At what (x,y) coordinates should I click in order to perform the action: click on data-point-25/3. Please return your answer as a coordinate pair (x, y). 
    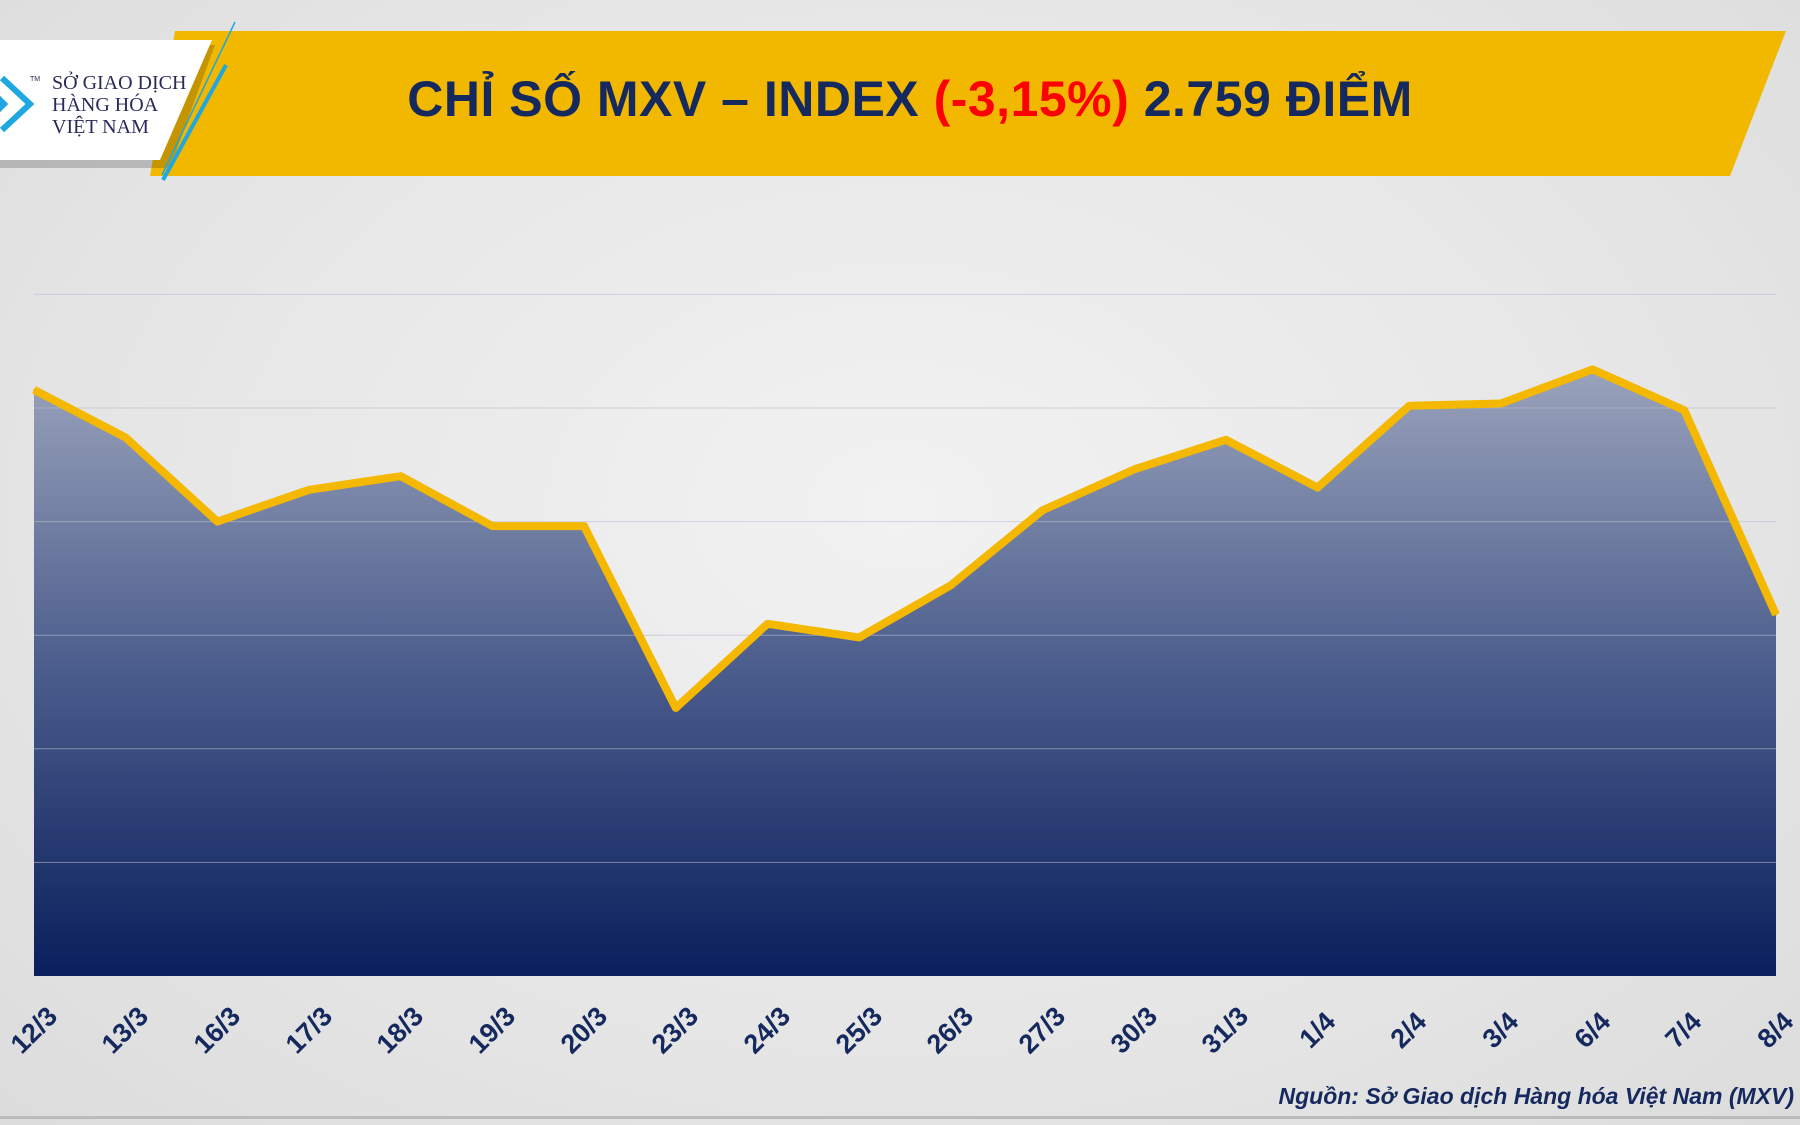
    Looking at the image, I should click on (859, 637).